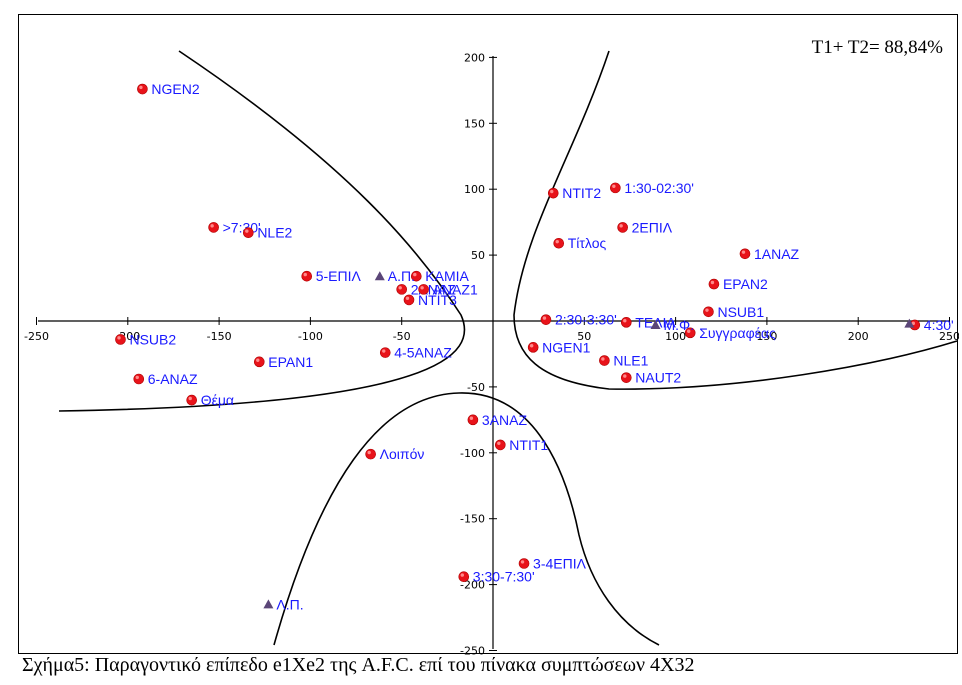 The height and width of the screenshot is (685, 962). Describe the element at coordinates (310, 336) in the screenshot. I see `x-tick-label: -100` at that location.